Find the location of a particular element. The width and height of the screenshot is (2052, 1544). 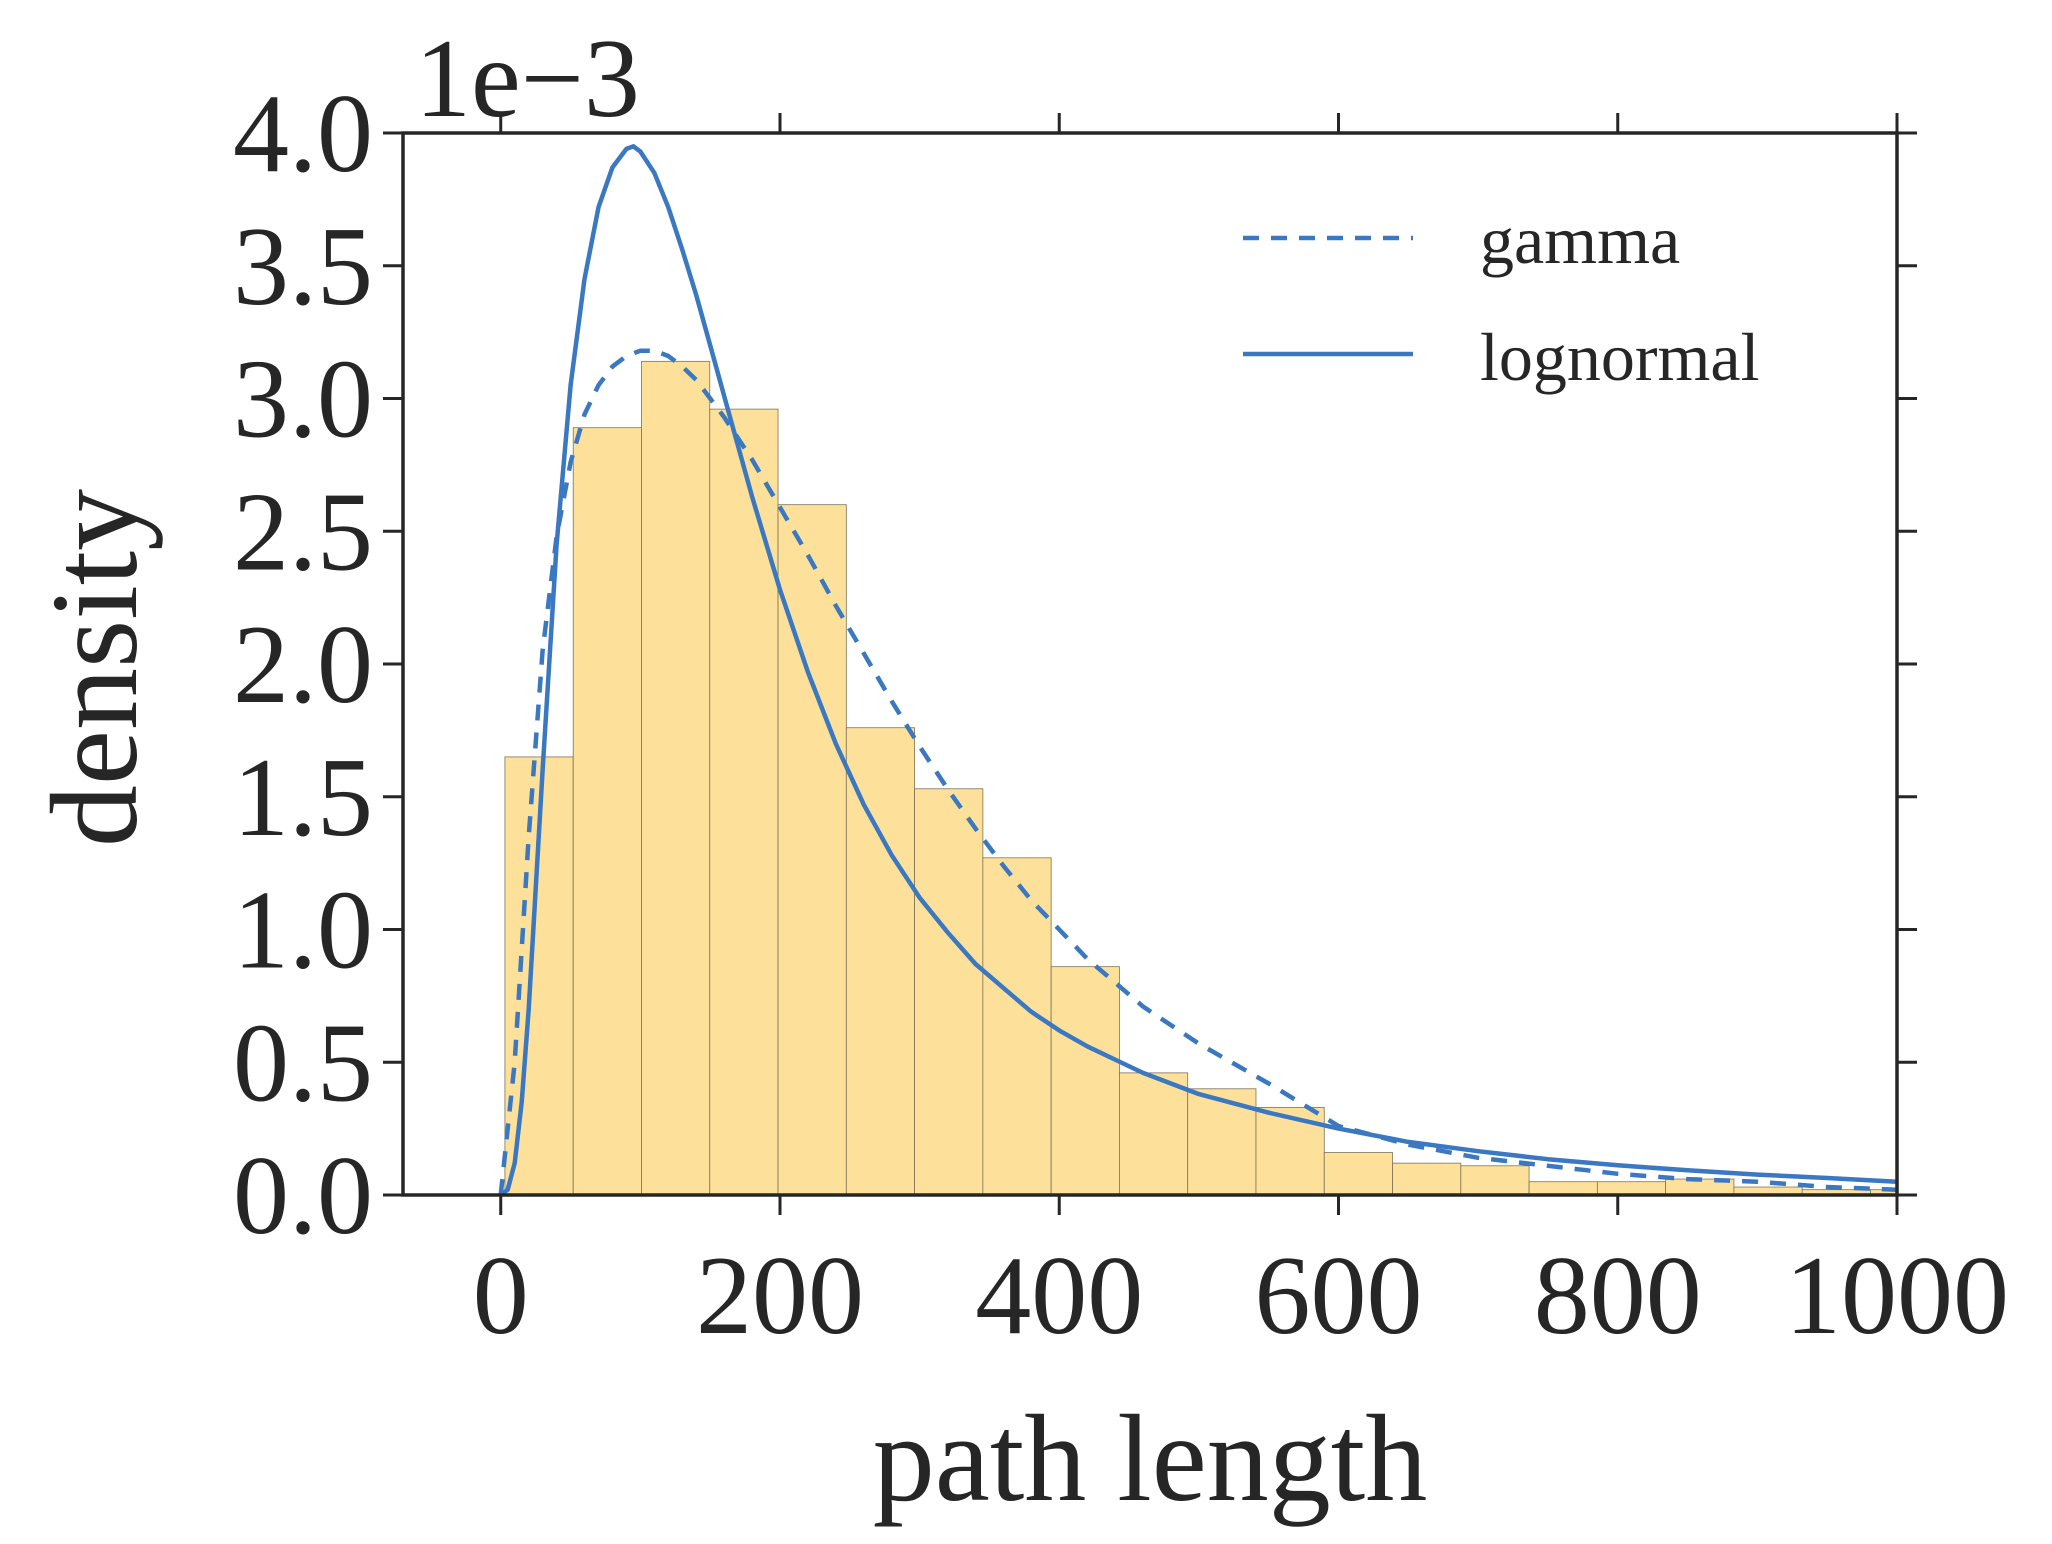

x-tick-label: 1000 is located at coordinates (1897, 1296).